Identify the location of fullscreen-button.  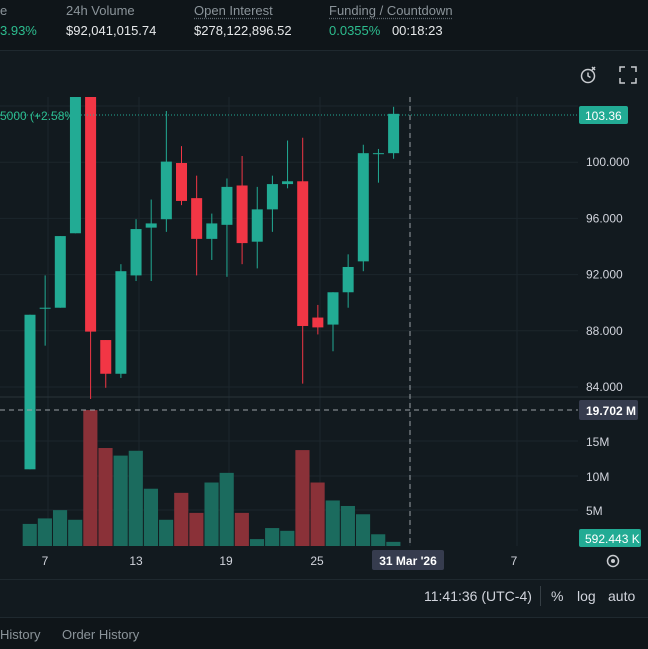
(628, 75).